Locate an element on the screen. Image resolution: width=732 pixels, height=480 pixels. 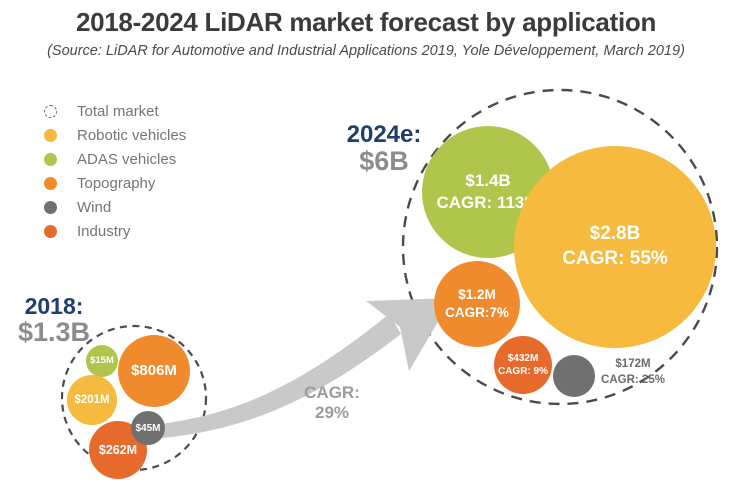
label-2024-total: 2024e: $6B is located at coordinates (384, 149).